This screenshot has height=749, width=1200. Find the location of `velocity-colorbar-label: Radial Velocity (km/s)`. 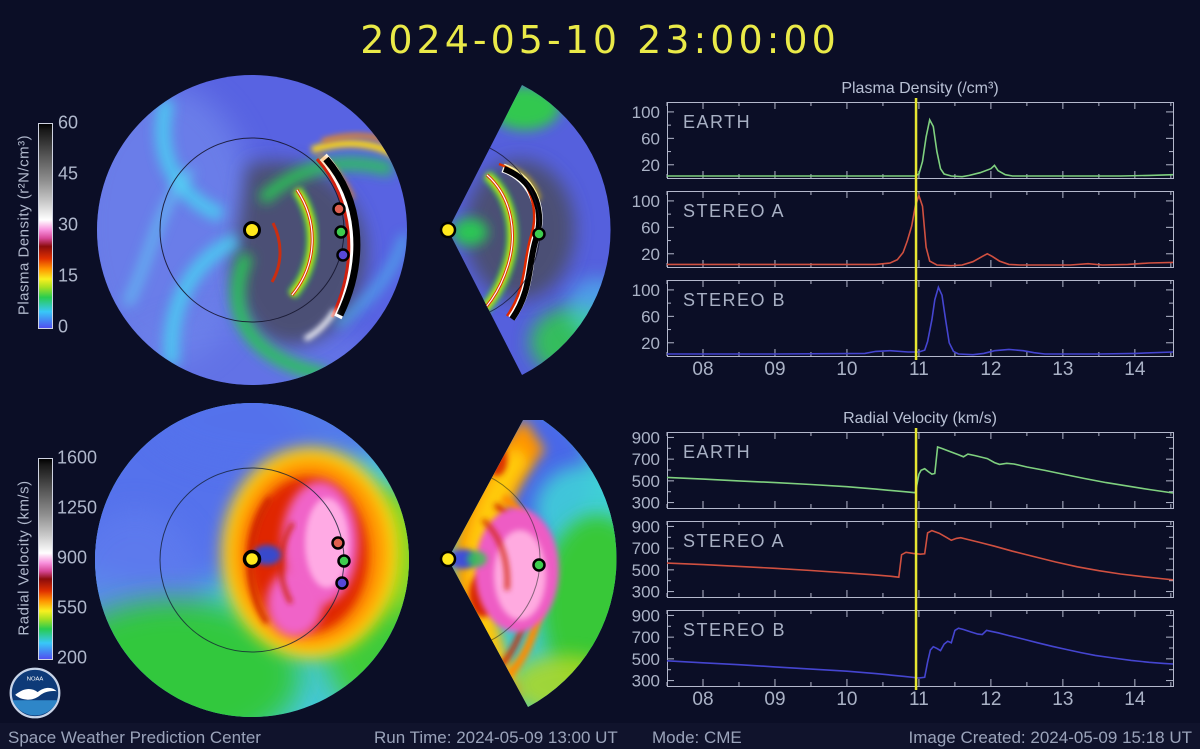

velocity-colorbar-label: Radial Velocity (km/s) is located at coordinates (24, 558).